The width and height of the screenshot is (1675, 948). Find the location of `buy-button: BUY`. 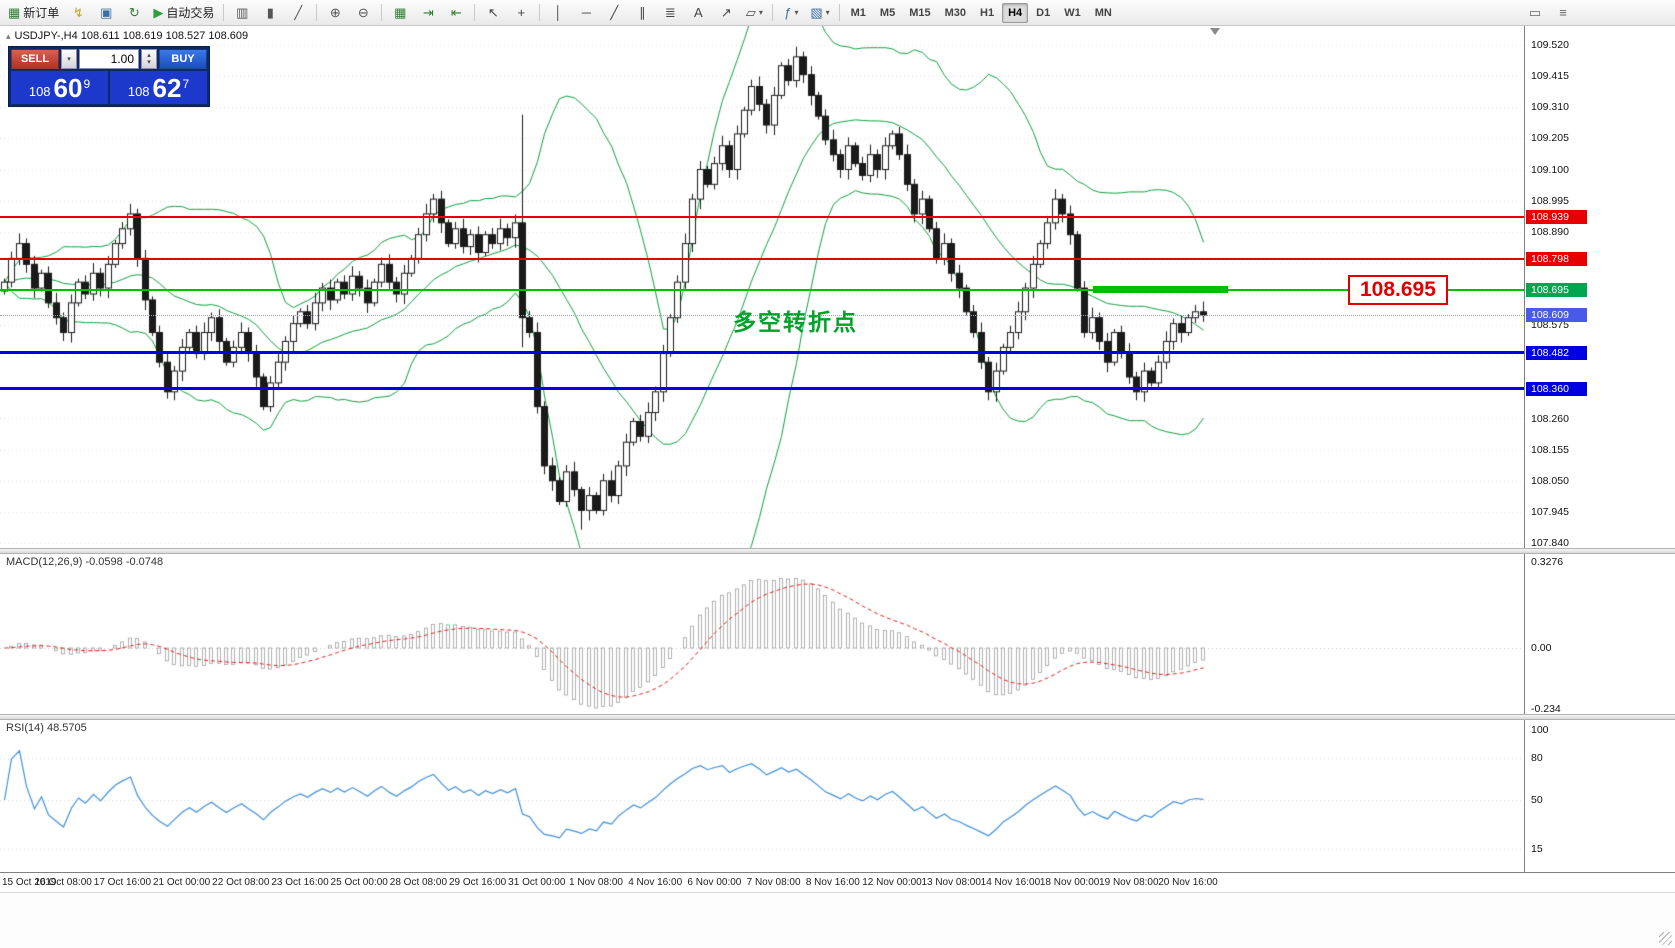

buy-button: BUY is located at coordinates (183, 59).